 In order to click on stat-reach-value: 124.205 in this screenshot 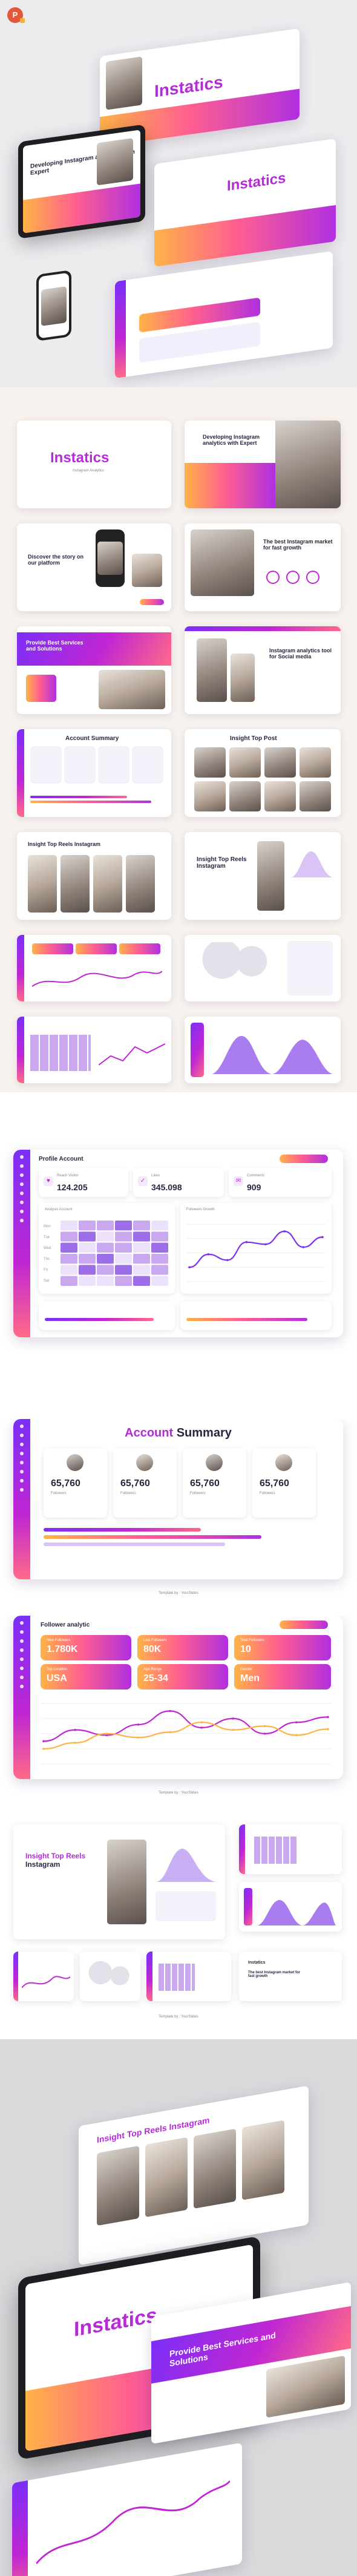, I will do `click(72, 1187)`.